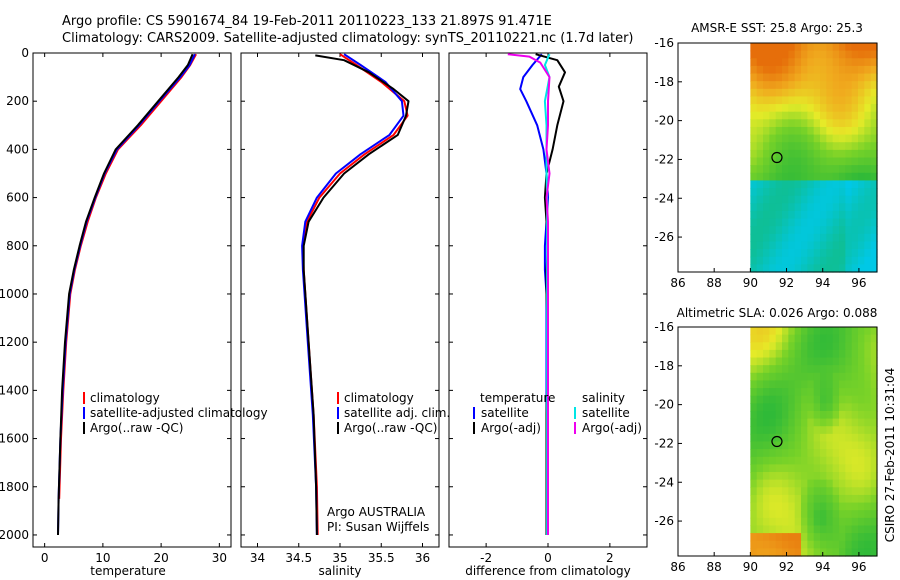 This screenshot has height=580, width=900. What do you see at coordinates (179, 413) in the screenshot?
I see `legend-text-satellite-adjusted: satellite-adjusted climatology` at bounding box center [179, 413].